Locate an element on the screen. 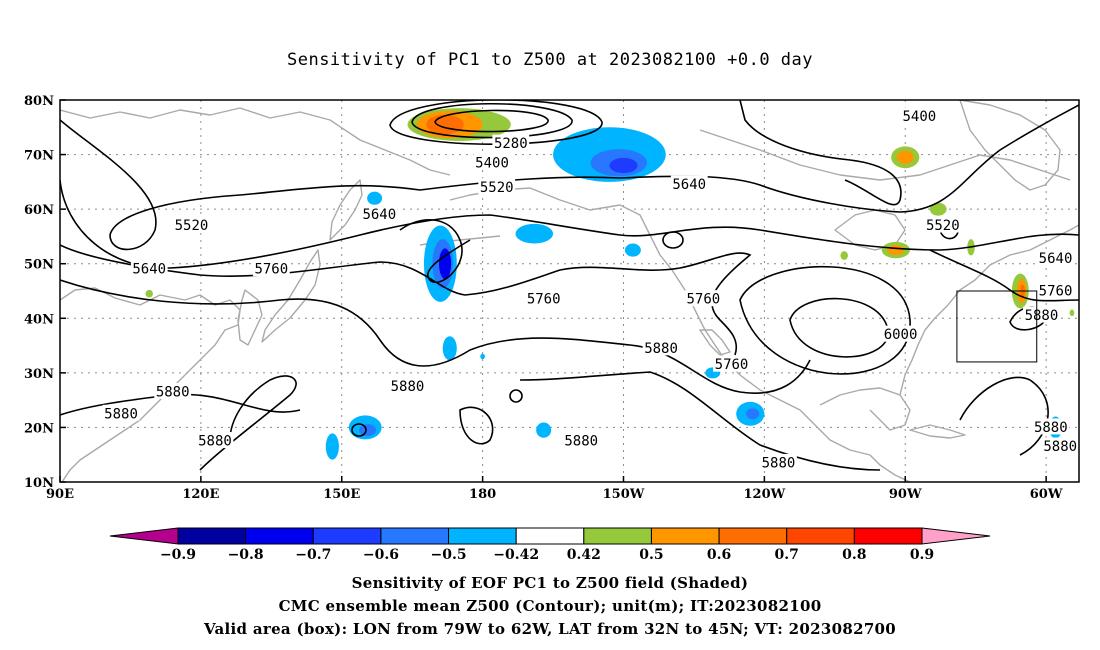  colorbar-label: 0.7 is located at coordinates (787, 555).